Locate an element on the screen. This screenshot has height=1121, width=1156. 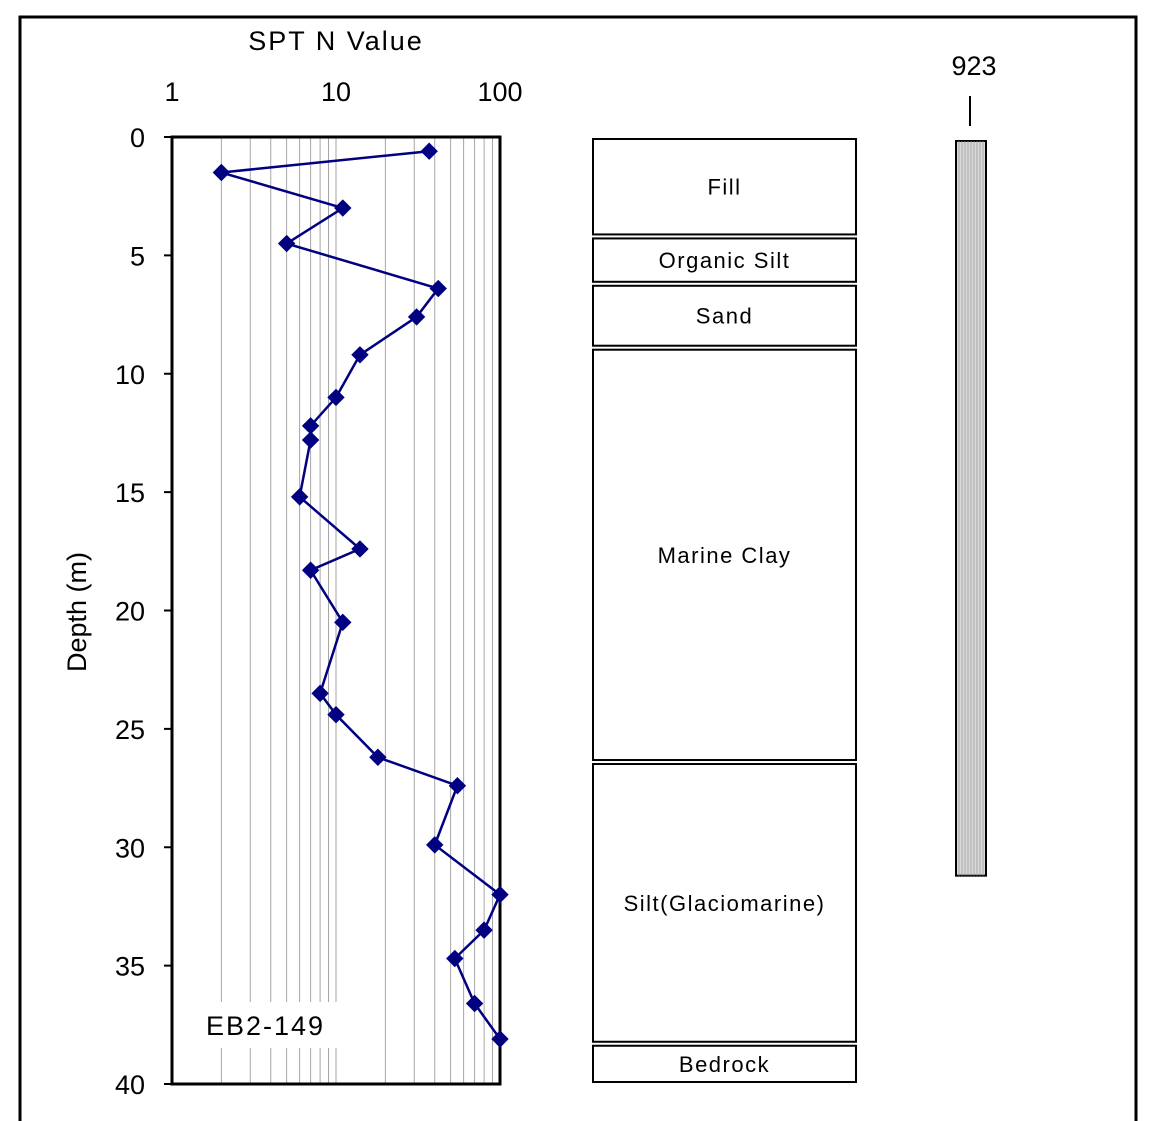
x-tick-labels: 1 10 100 is located at coordinates (343, 92).